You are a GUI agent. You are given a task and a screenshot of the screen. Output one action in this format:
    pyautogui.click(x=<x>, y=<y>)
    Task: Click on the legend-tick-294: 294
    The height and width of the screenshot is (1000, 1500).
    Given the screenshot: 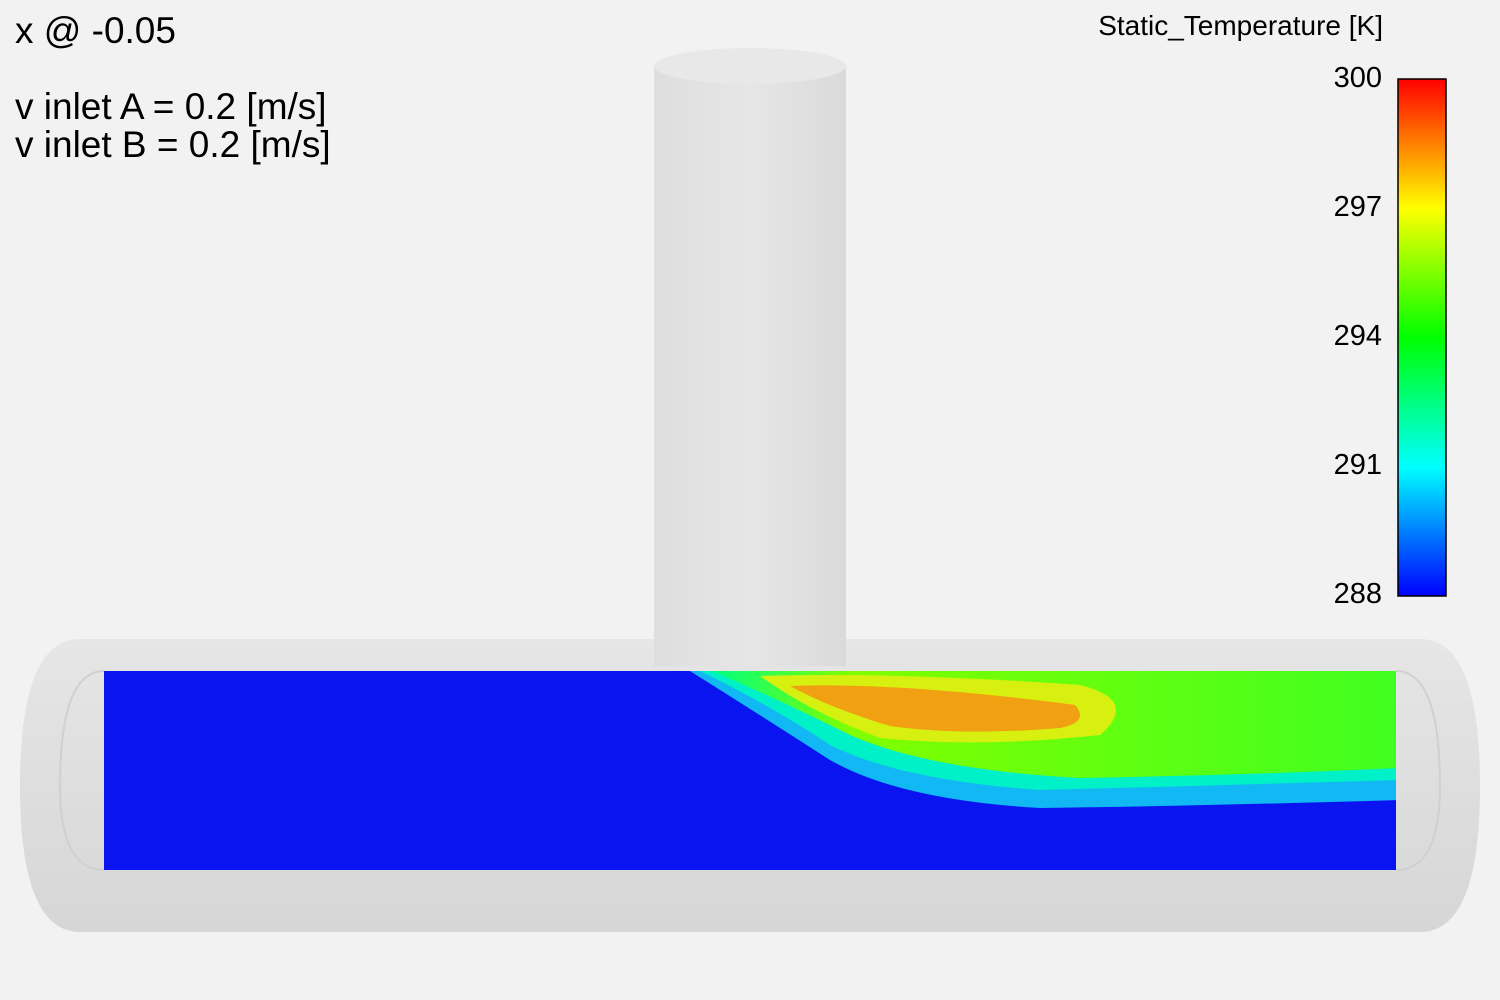 What is the action you would take?
    pyautogui.click(x=1357, y=336)
    